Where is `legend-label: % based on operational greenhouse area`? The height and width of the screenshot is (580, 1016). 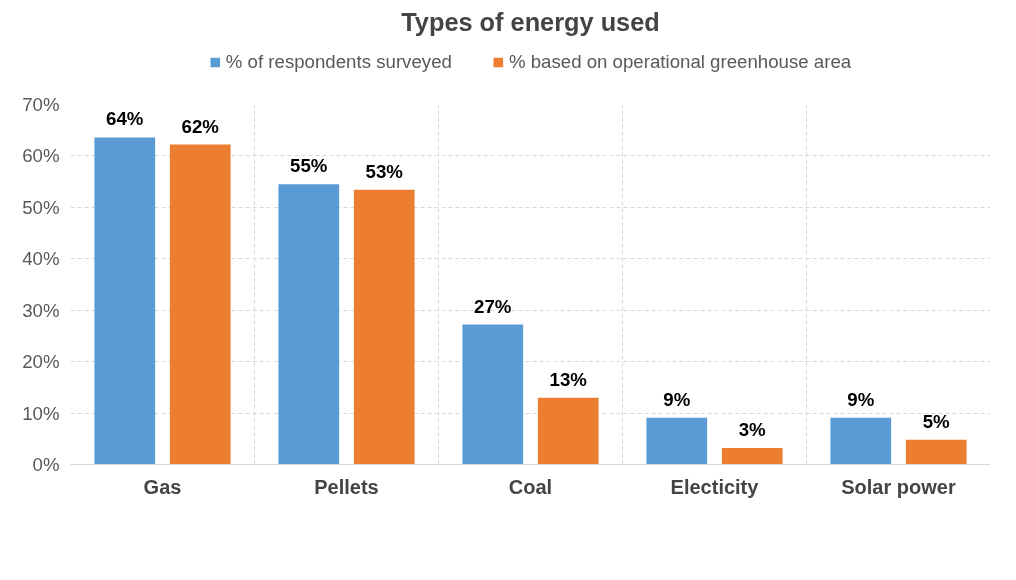
legend-label: % based on operational greenhouse area is located at coordinates (680, 62).